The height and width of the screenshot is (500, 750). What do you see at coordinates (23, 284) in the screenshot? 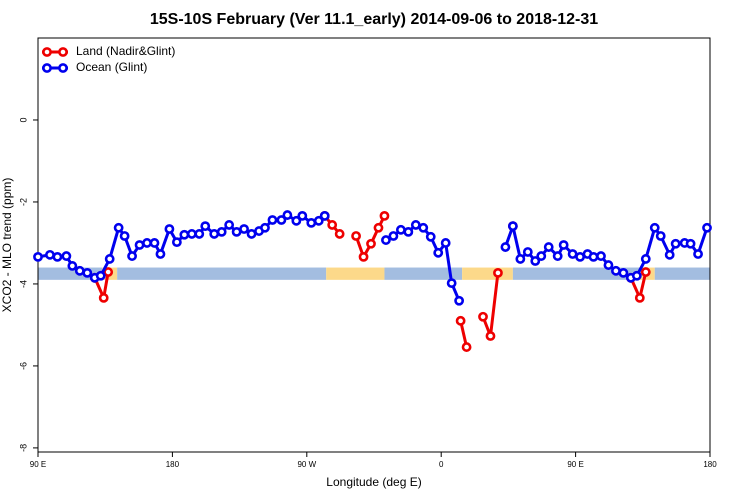
I see `y-tick-label: -4` at bounding box center [23, 284].